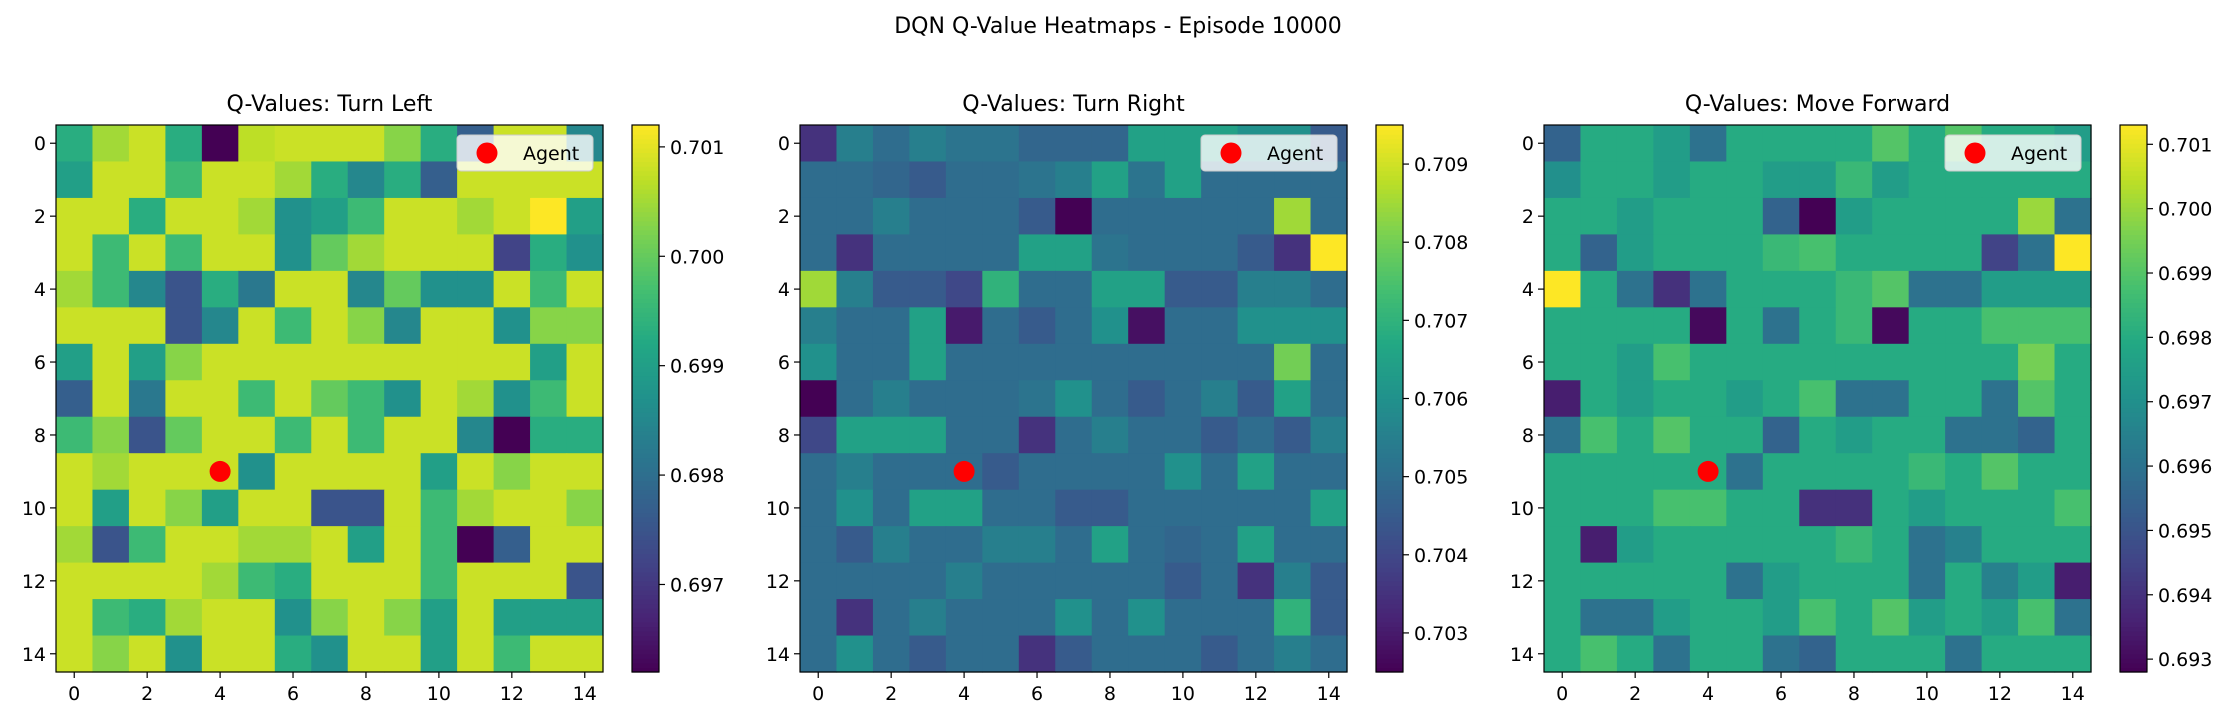 The height and width of the screenshot is (722, 2235). Describe the element at coordinates (1073, 104) in the screenshot. I see `panel-title: Q-Values: Turn Right` at that location.